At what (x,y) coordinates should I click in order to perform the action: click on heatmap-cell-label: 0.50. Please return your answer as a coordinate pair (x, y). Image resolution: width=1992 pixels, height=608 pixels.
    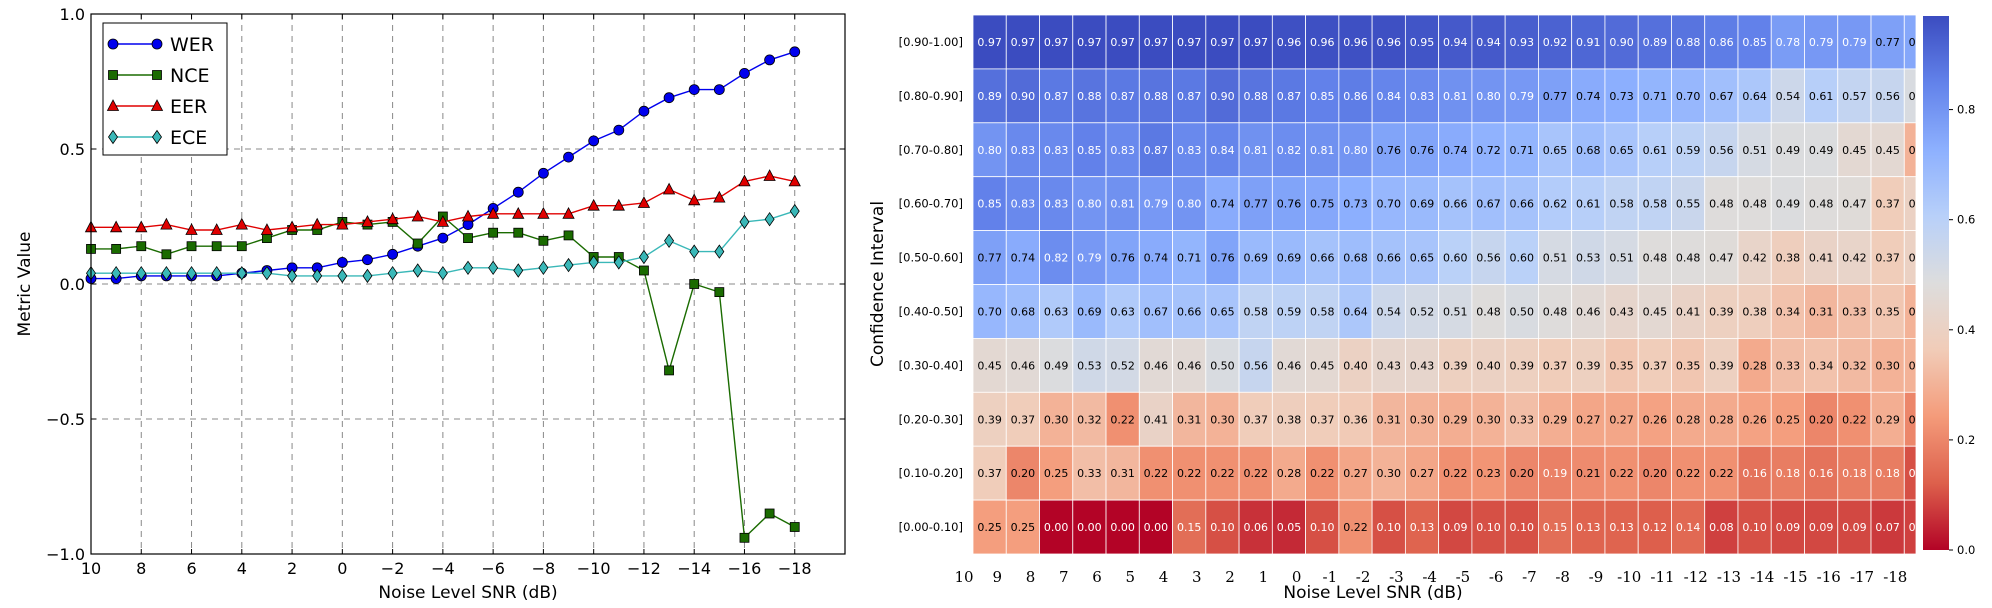
    Looking at the image, I should click on (1522, 311).